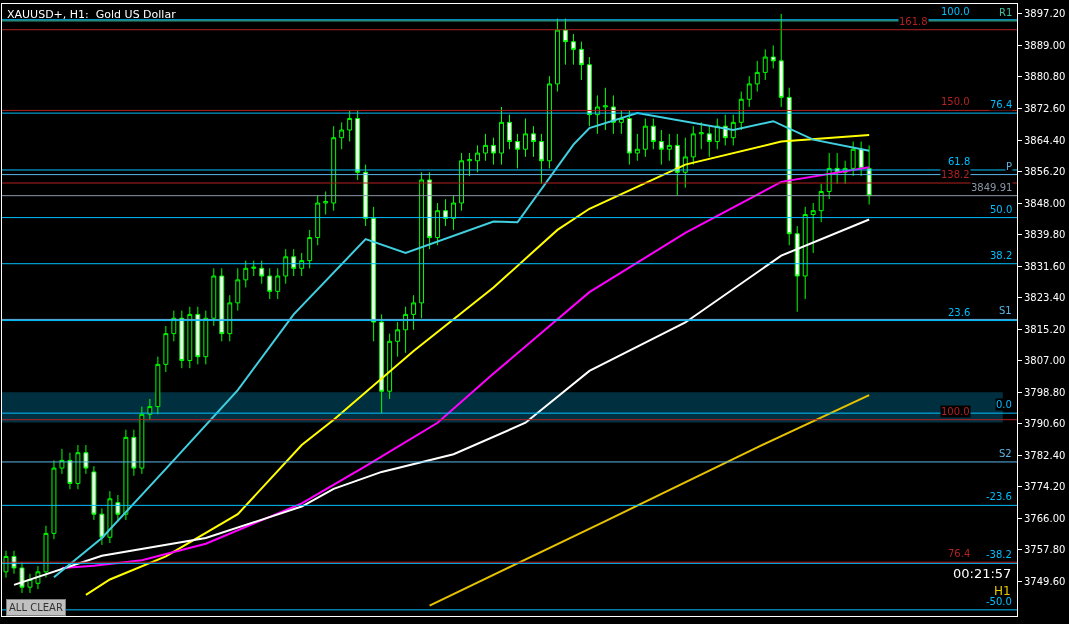  Describe the element at coordinates (1045, 487) in the screenshot. I see `y-tick-label: 3774.20` at that location.